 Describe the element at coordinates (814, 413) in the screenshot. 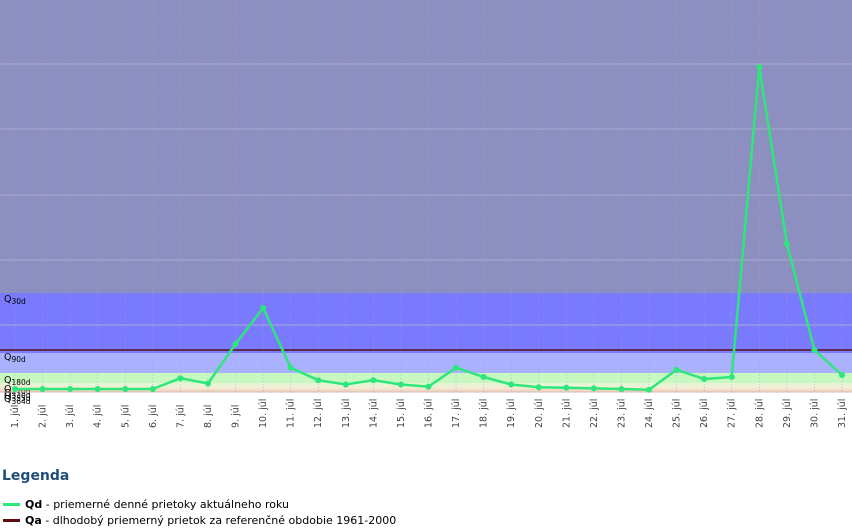

I see `x-tick-label: 30. júl` at that location.